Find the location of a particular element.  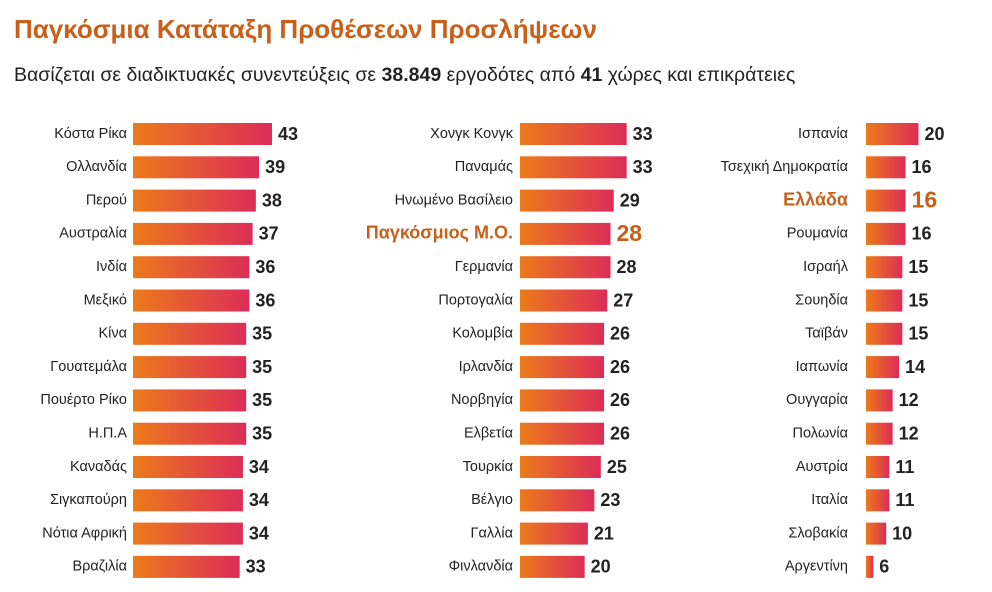

category-label: Περού is located at coordinates (106, 200).